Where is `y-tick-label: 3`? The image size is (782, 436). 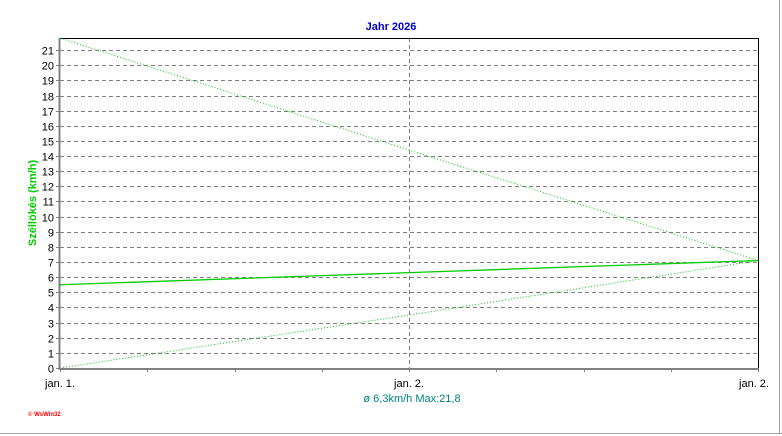
y-tick-label: 3 is located at coordinates (51, 325).